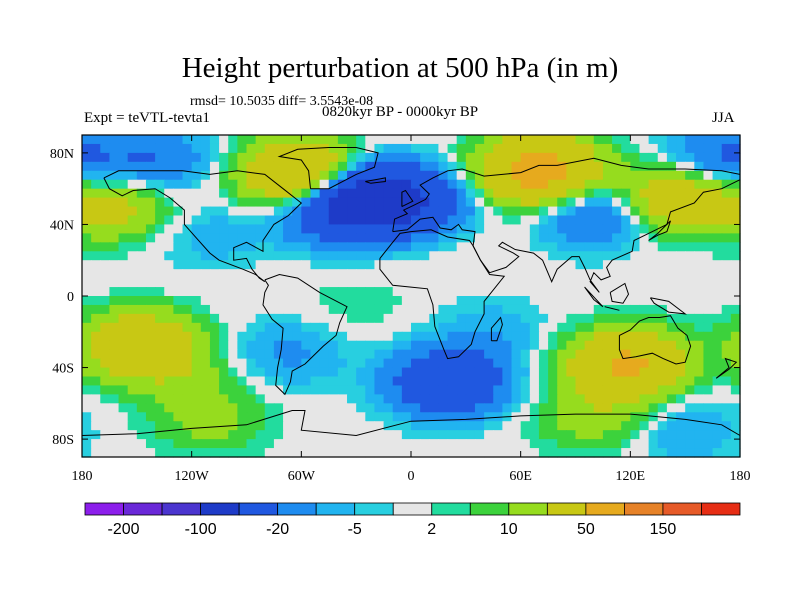 The image size is (800, 600). I want to click on coastline, so click(655, 340).